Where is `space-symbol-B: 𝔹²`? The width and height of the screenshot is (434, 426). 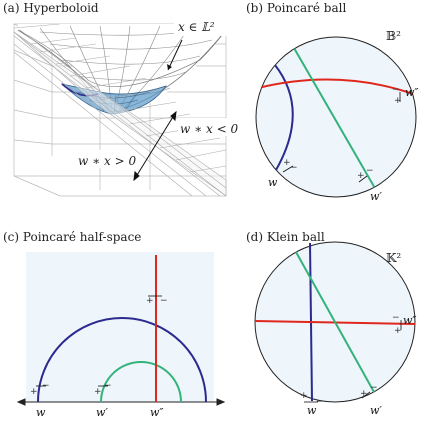
space-symbol-B: 𝔹² is located at coordinates (393, 36).